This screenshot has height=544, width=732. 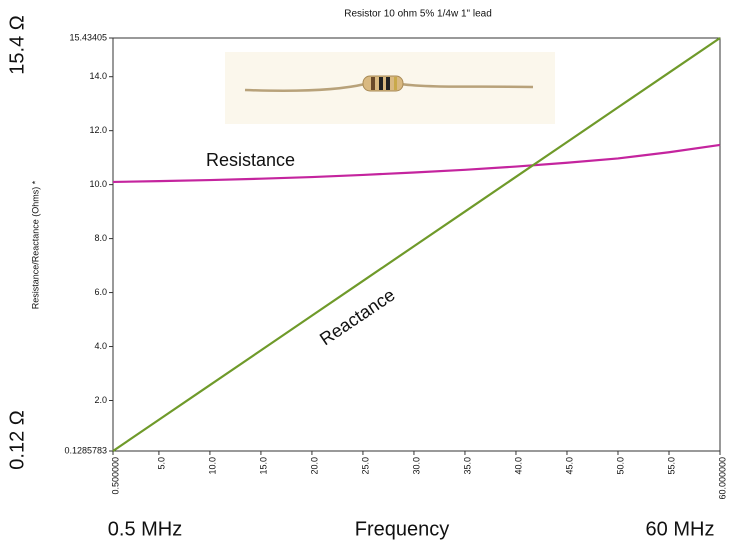 What do you see at coordinates (467, 466) in the screenshot?
I see `x-tick-label: 35.0` at bounding box center [467, 466].